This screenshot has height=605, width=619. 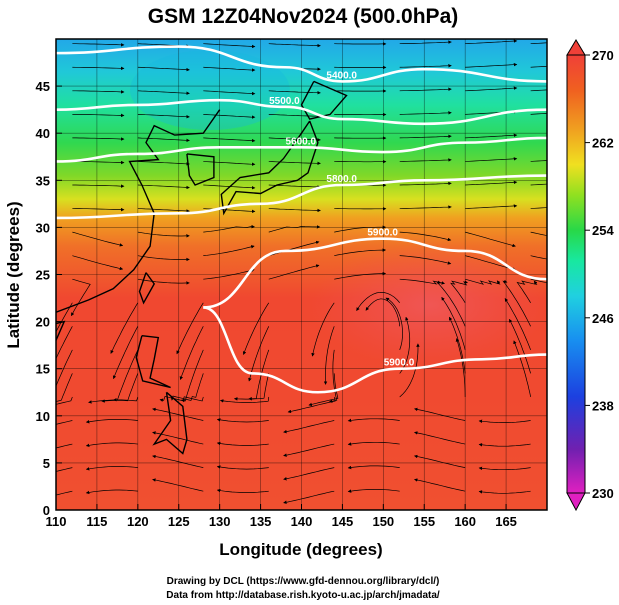 What do you see at coordinates (284, 101) in the screenshot?
I see `contour-label: 5500.0` at bounding box center [284, 101].